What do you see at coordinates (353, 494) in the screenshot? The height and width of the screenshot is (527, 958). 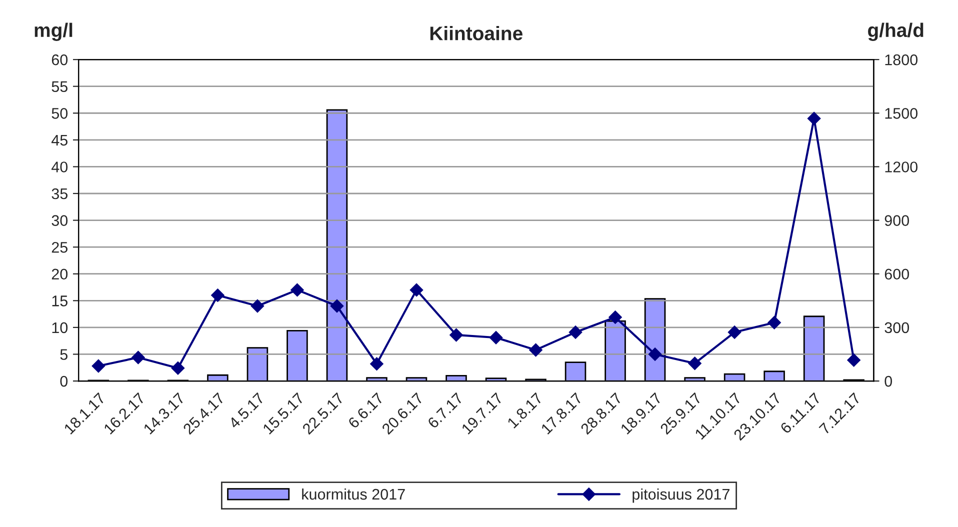 I see `legend-label: kuormitus 2017` at bounding box center [353, 494].